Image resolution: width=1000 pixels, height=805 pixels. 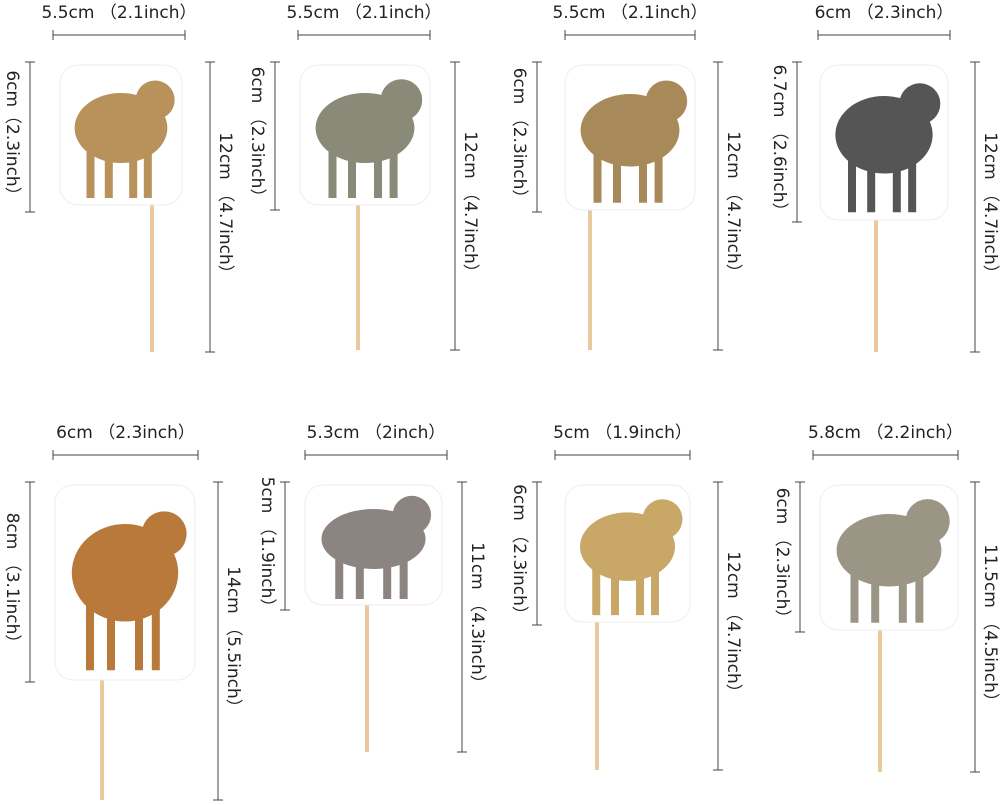 I want to click on topper-item: 5.3cm （2inch） 5cm （1.9inch） 11cm （4.3inch）, so click(x=372, y=588).